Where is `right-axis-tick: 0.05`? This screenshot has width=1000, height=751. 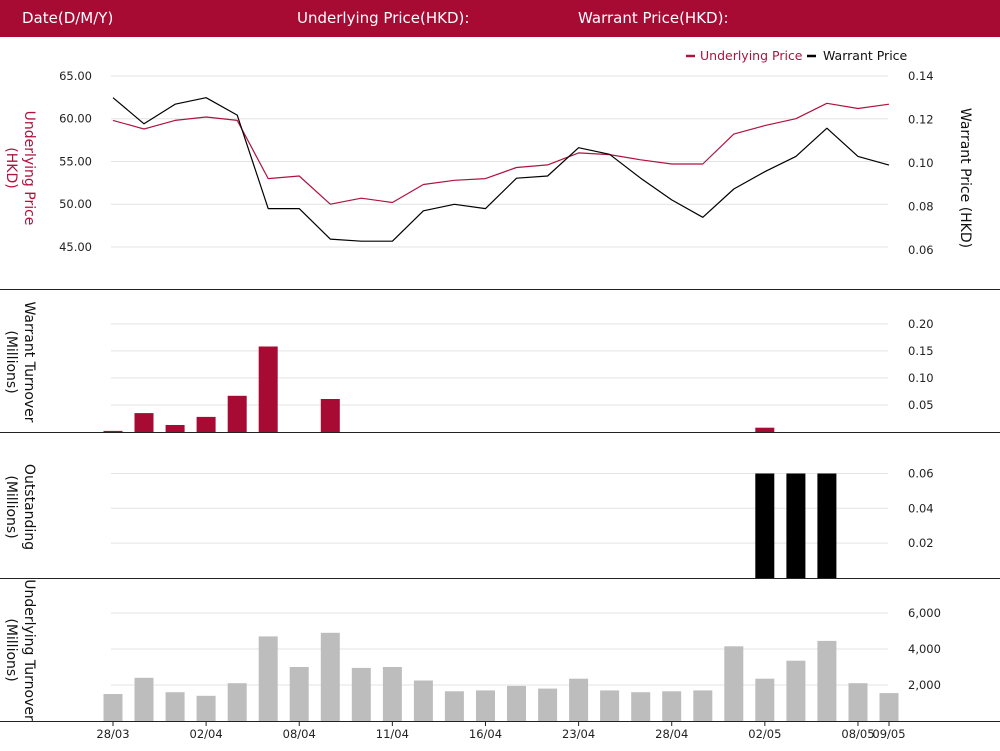
right-axis-tick: 0.05 is located at coordinates (921, 405).